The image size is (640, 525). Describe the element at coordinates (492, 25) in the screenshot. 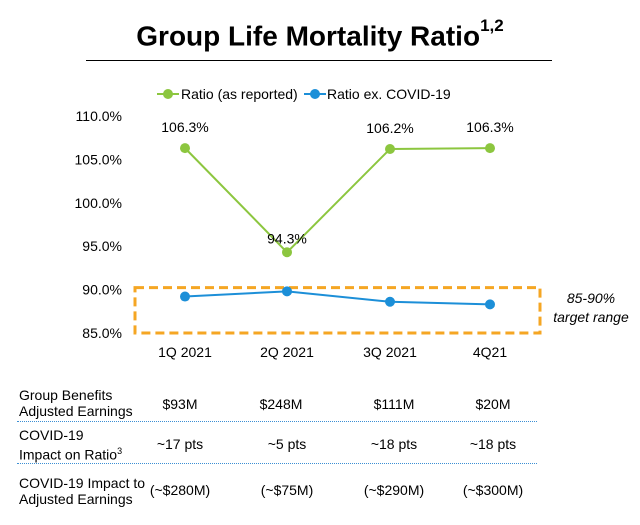

I see `title-superscript: 1,2` at that location.